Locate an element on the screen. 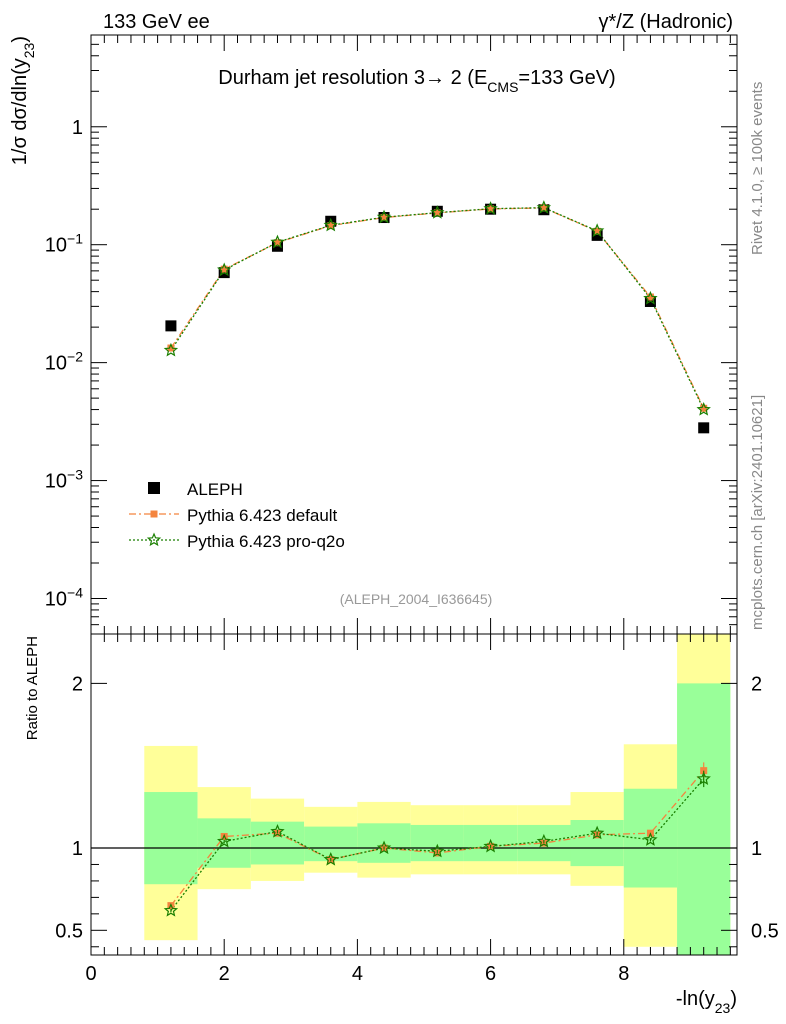  main-y-tick-label: 1 is located at coordinates (77, 128).